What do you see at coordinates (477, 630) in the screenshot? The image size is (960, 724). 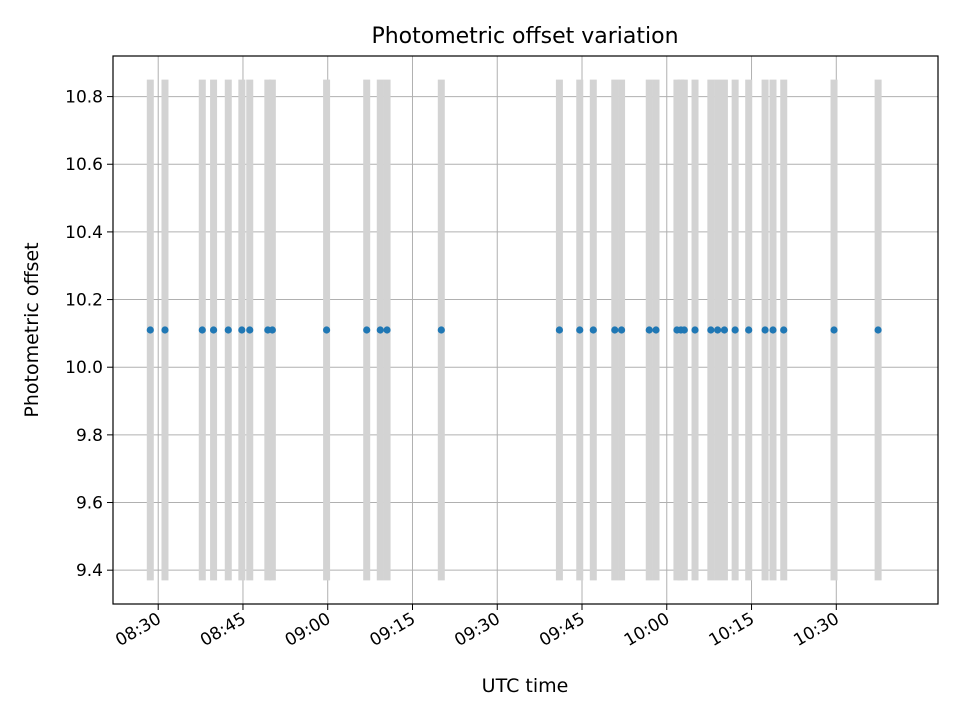 I see `x-tick-label: 09:30` at bounding box center [477, 630].